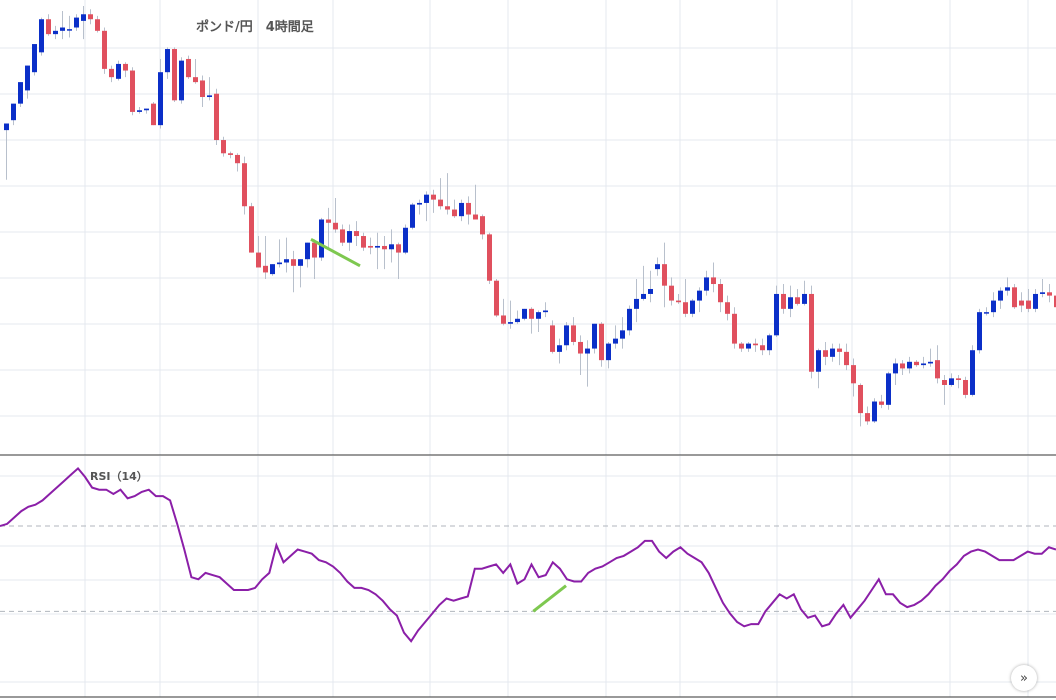 The image size is (1056, 700). What do you see at coordinates (119, 476) in the screenshot?
I see `rsi-label: RSI（14）` at bounding box center [119, 476].